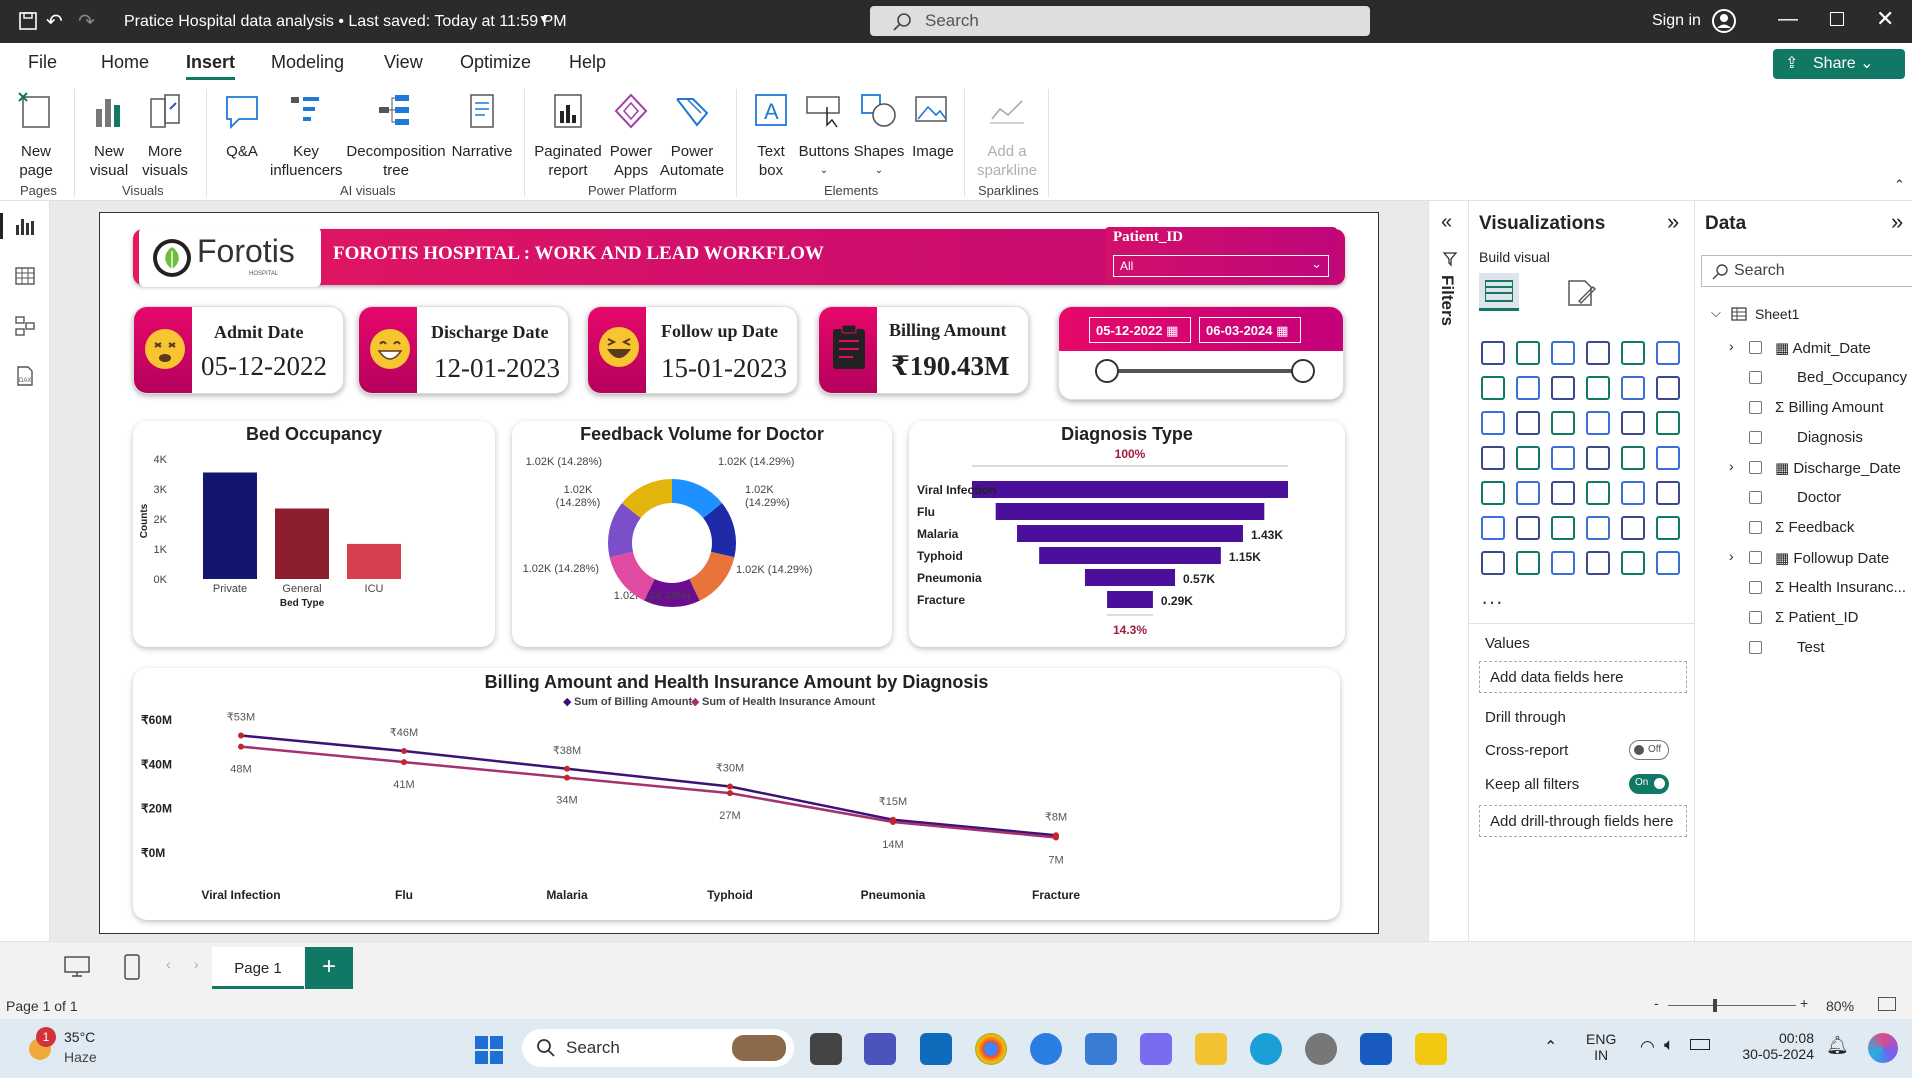 This screenshot has width=1912, height=1078. Describe the element at coordinates (1120, 21) in the screenshot. I see `title-search-input: Search` at that location.